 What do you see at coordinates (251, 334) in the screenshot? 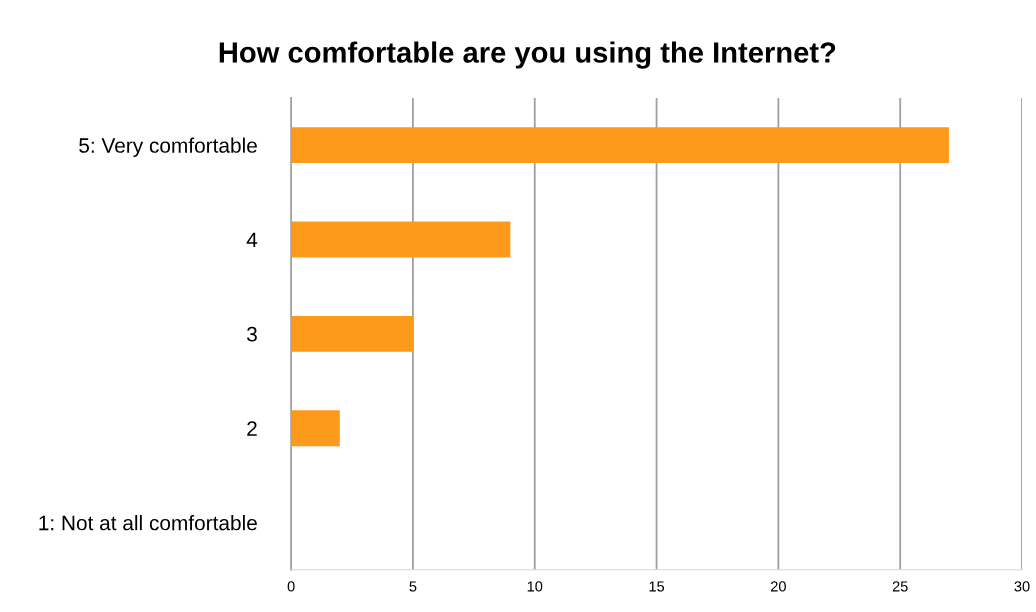
I see `y-tick-label: 3` at bounding box center [251, 334].